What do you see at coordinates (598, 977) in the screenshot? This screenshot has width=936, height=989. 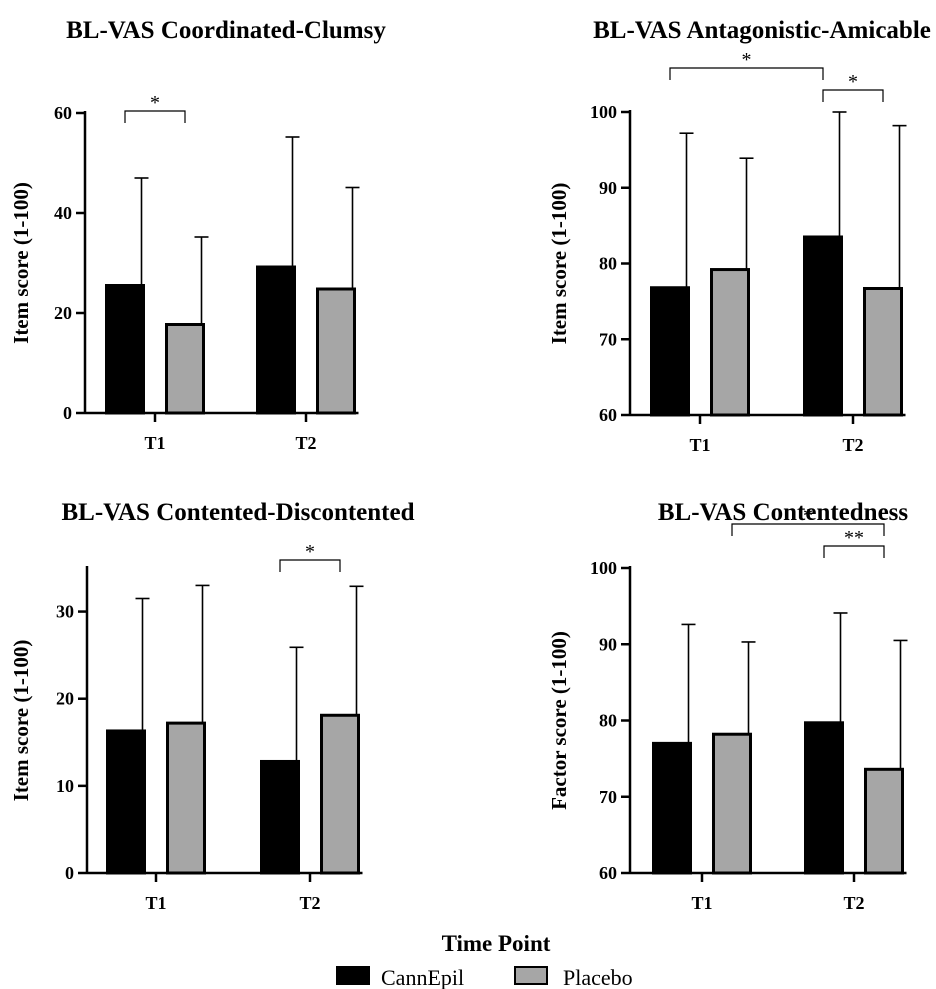 I see `legend-label-placebo: Placebo` at bounding box center [598, 977].